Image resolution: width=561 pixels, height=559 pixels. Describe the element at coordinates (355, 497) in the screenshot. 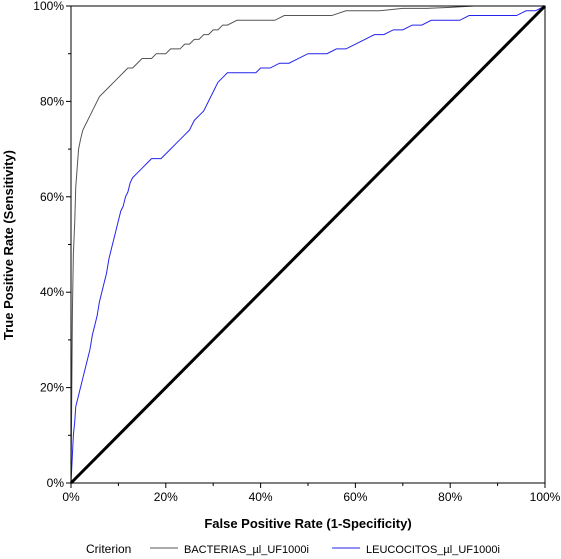

I see `x-tick-label: 60%` at that location.